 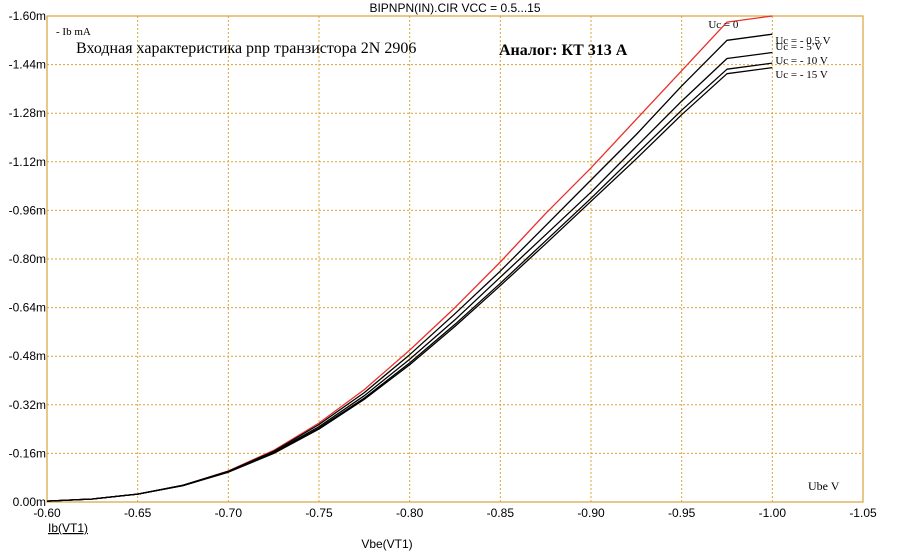 What do you see at coordinates (27, 210) in the screenshot?
I see `y-tick-label: -0.96m` at bounding box center [27, 210].